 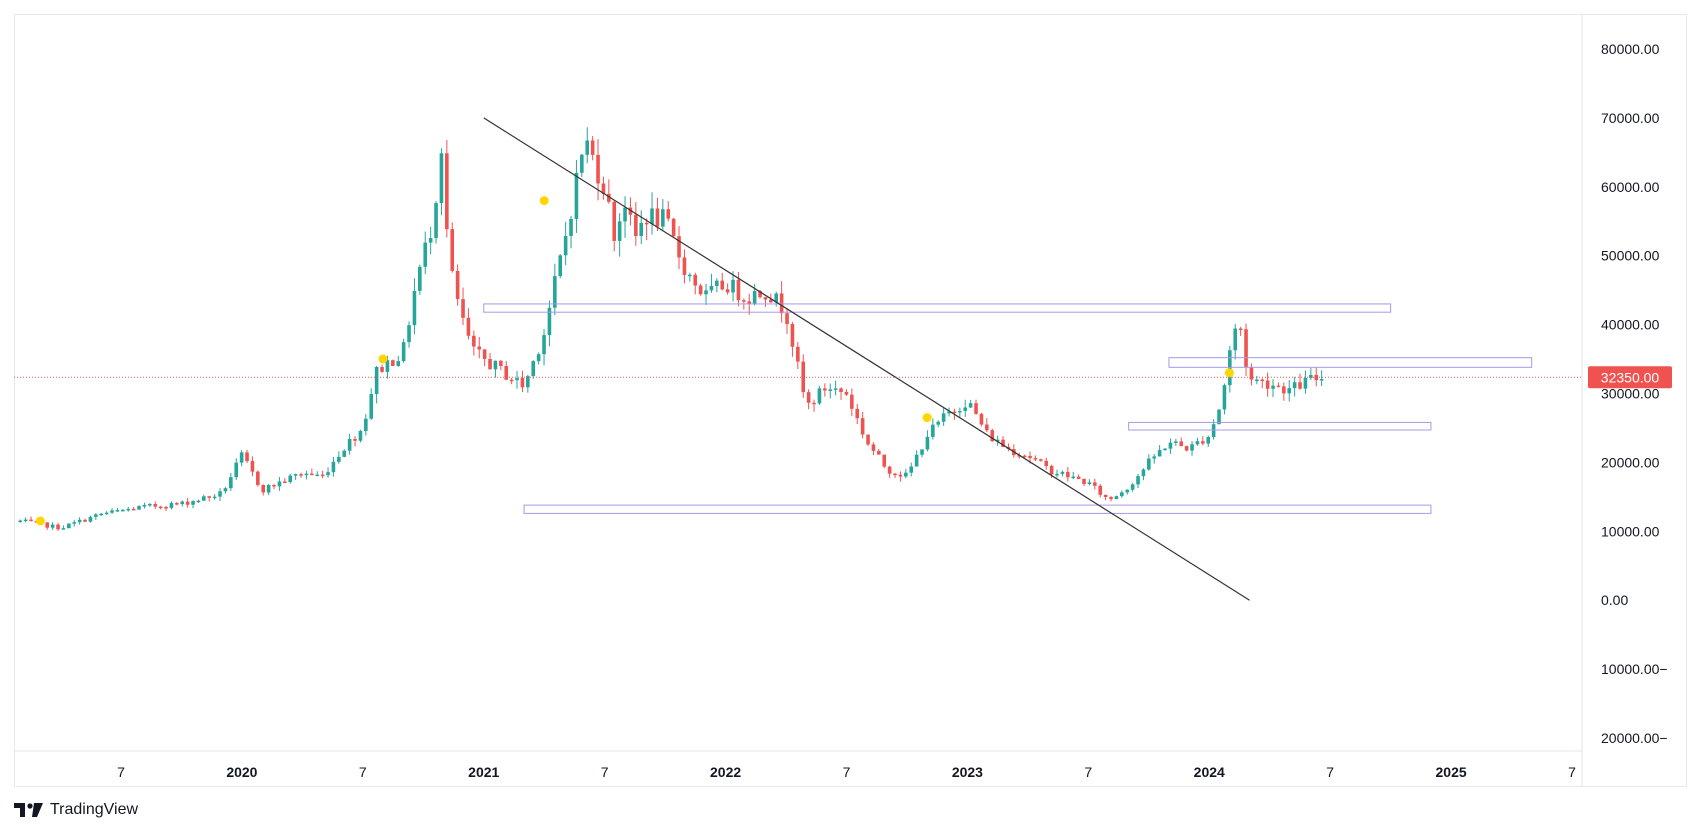 I want to click on brand: TradingView, so click(x=76, y=810).